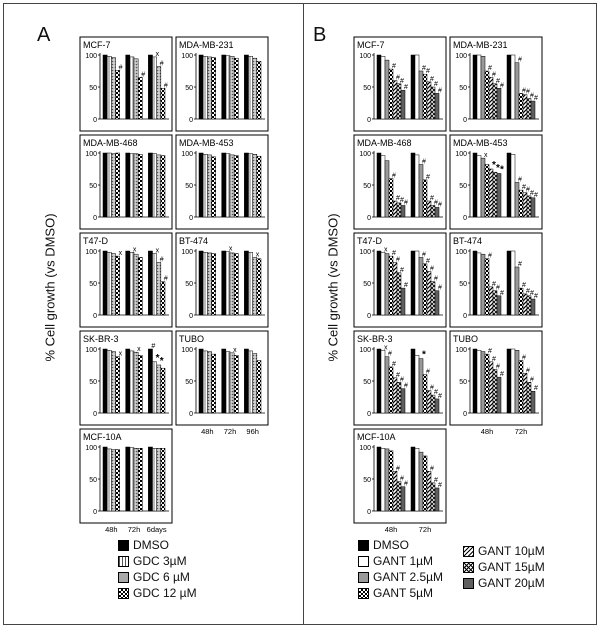  Describe the element at coordinates (259, 387) in the screenshot. I see `bar-gdc-12-m-96h` at that location.